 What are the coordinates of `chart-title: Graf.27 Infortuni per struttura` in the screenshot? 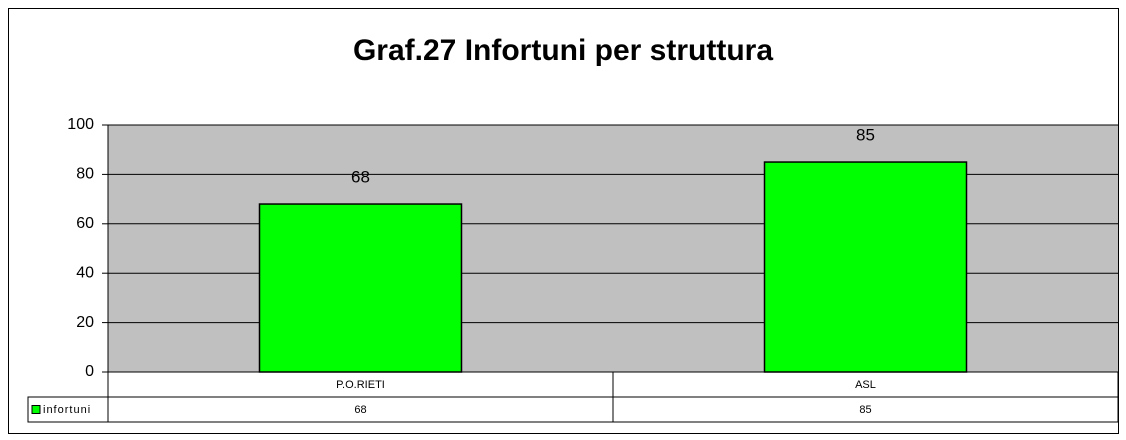 It's located at (563, 50).